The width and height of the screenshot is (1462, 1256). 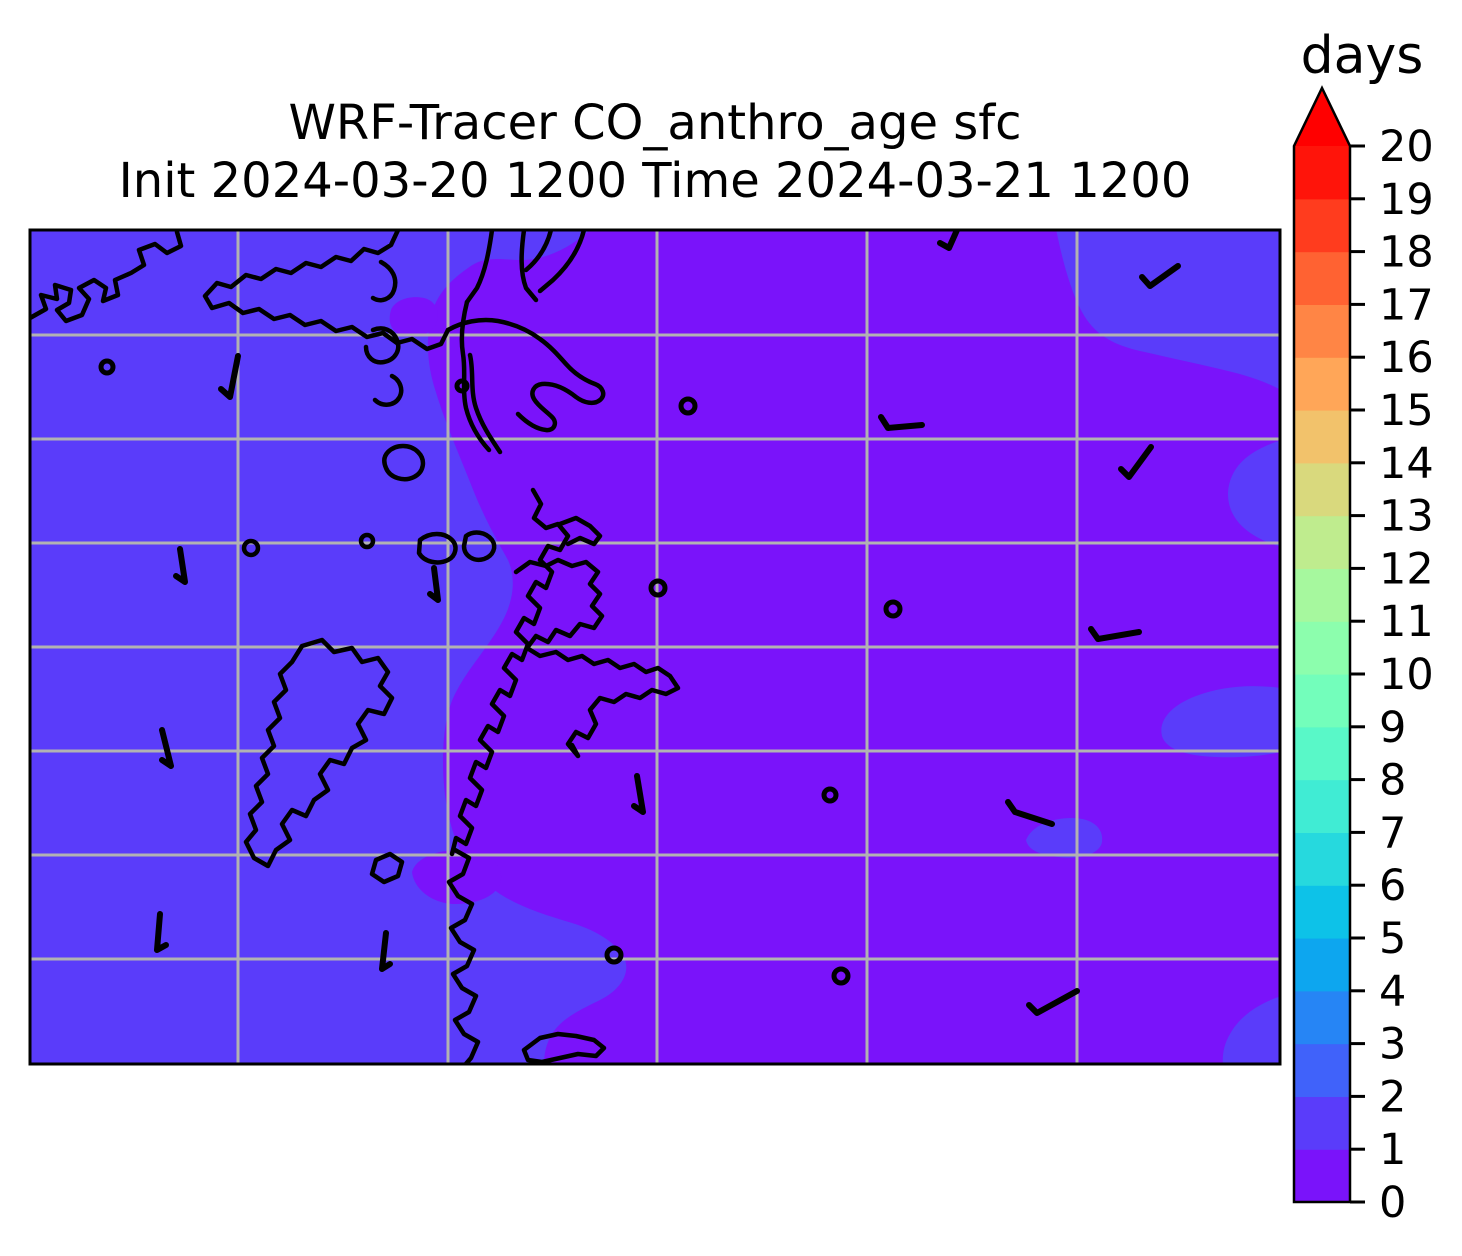 I want to click on colorbar-tick-label: 4, so click(x=1392, y=992).